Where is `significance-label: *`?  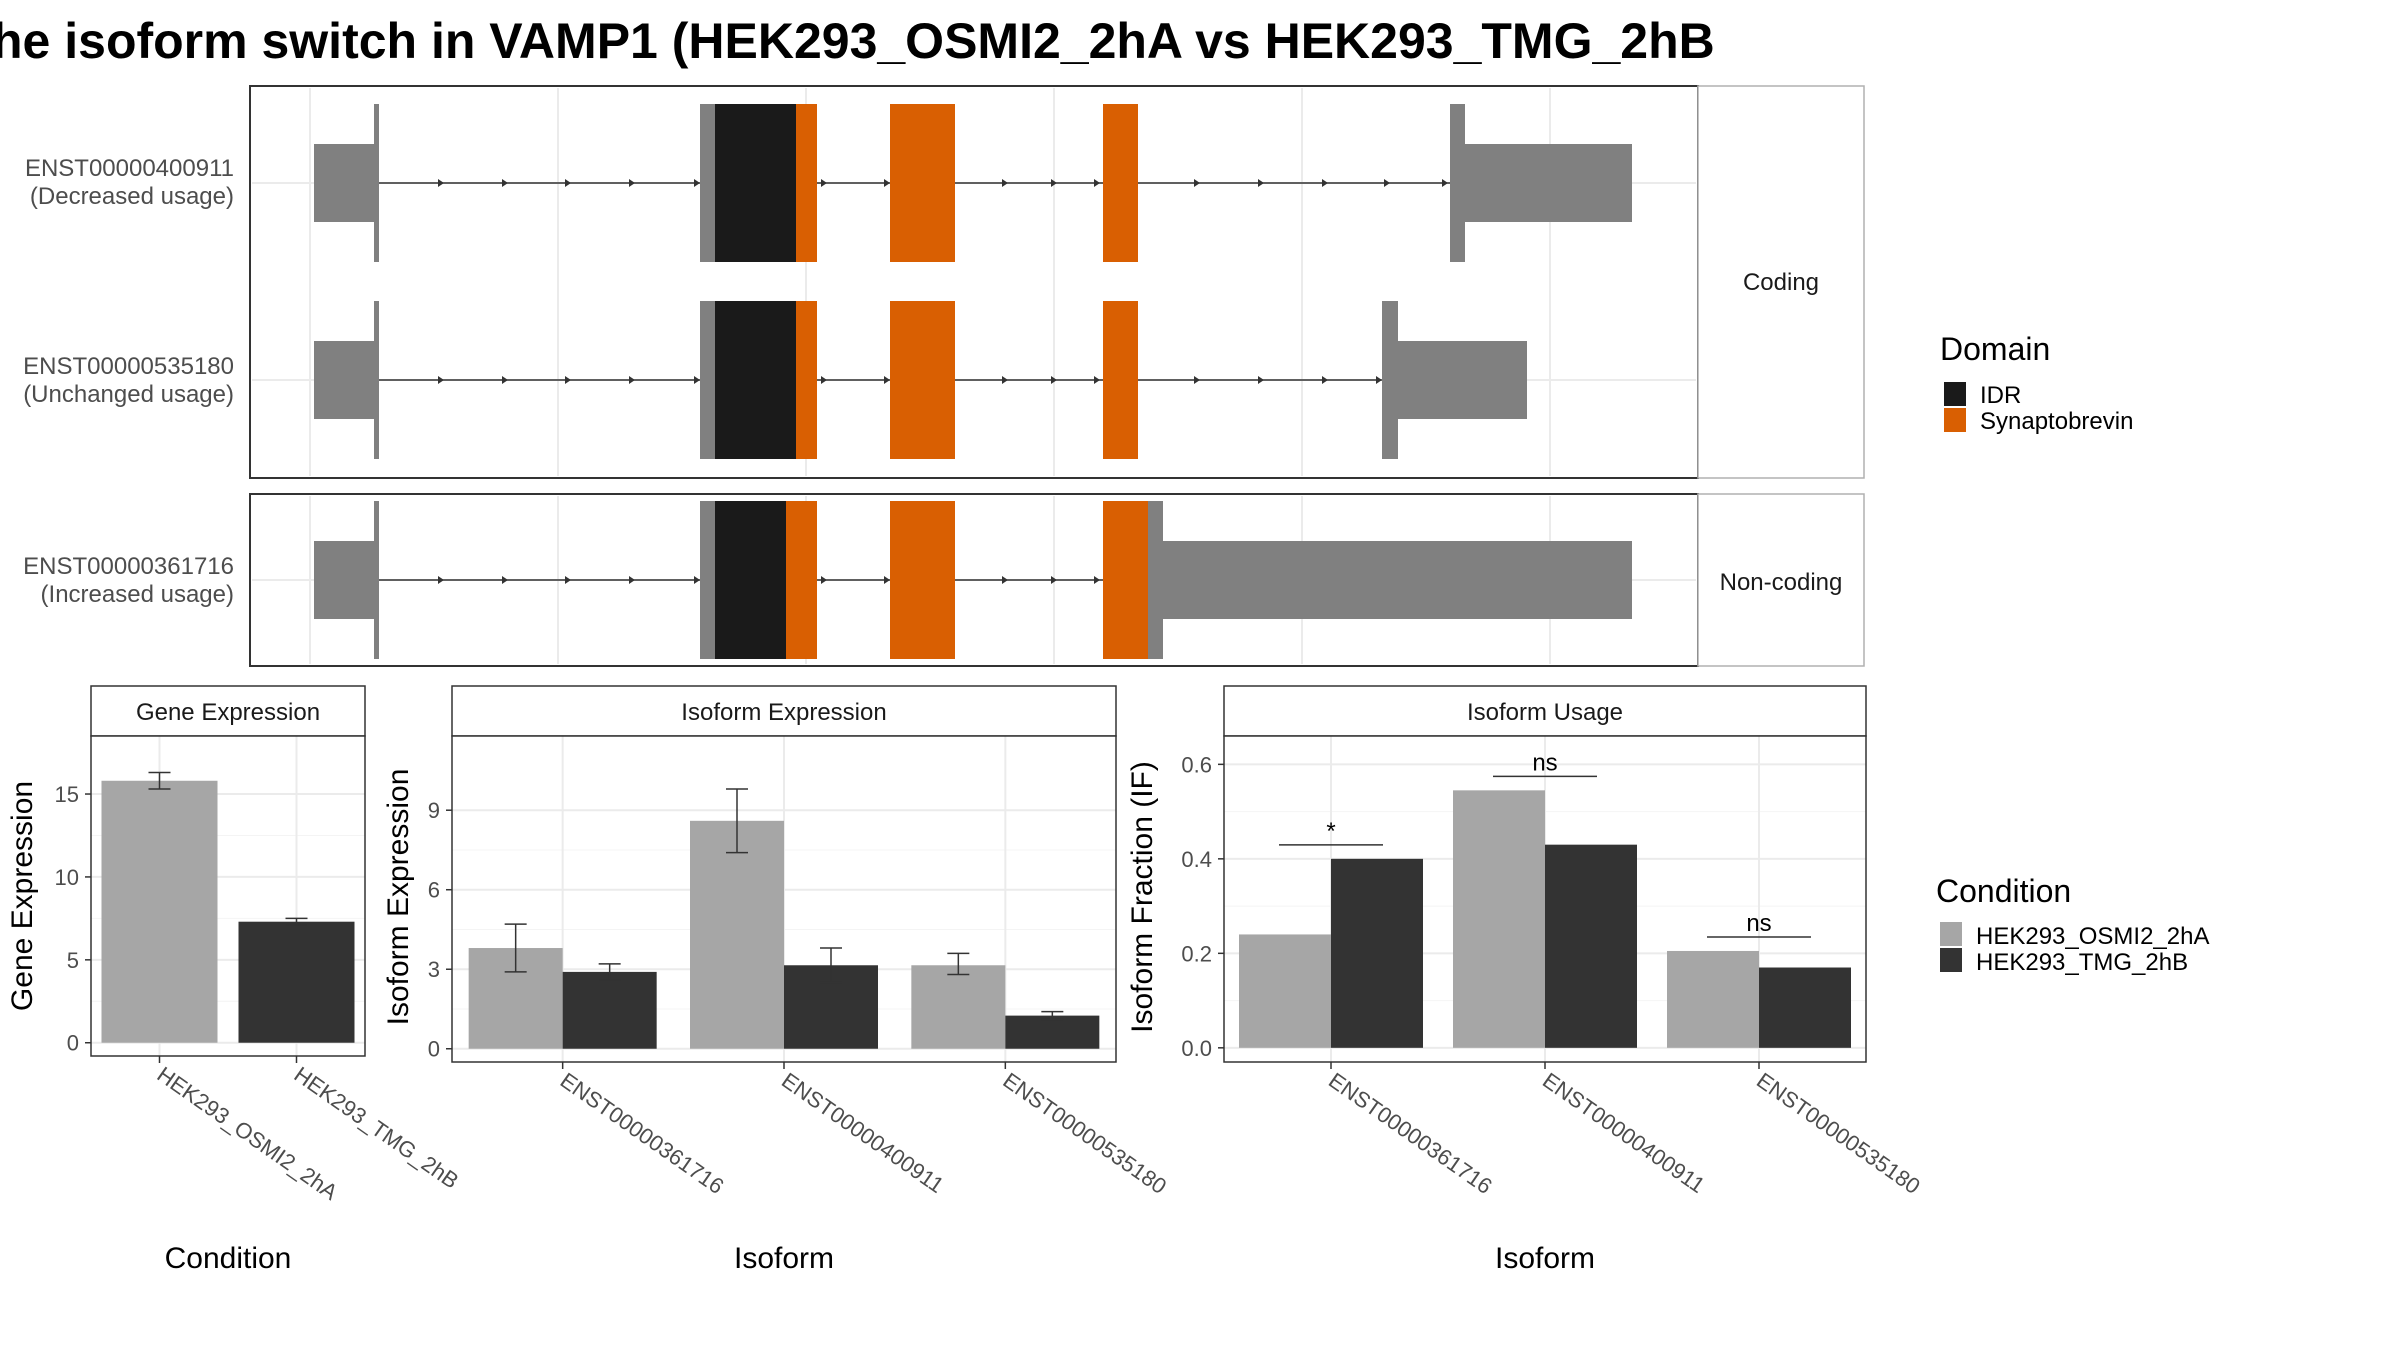 significance-label: * is located at coordinates (1330, 831).